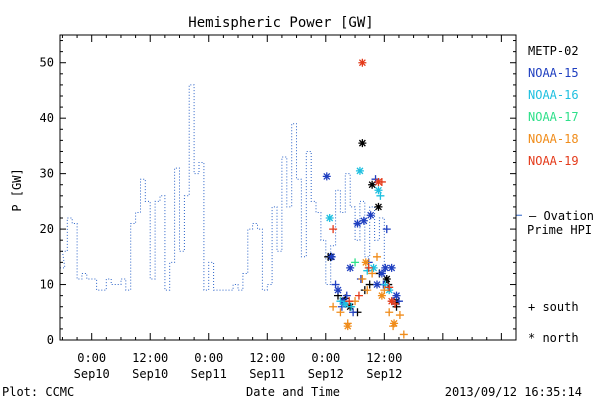 The width and height of the screenshot is (600, 400). Describe the element at coordinates (553, 161) in the screenshot. I see `legend-noaa-19: NOAA-19` at that location.